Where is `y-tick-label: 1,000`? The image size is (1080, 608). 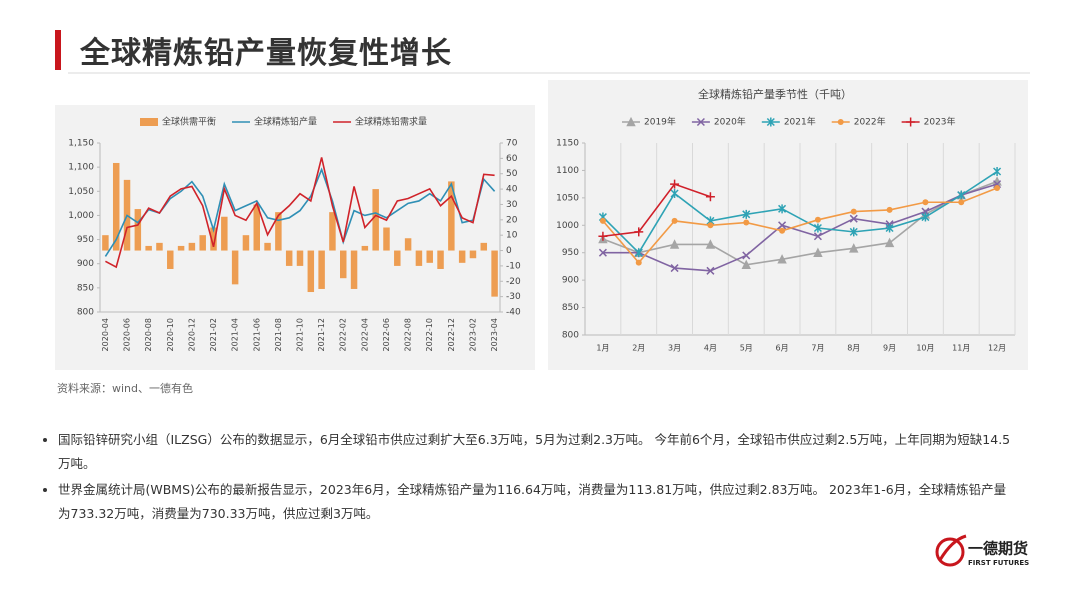 y-tick-label: 1,000 is located at coordinates (81, 216).